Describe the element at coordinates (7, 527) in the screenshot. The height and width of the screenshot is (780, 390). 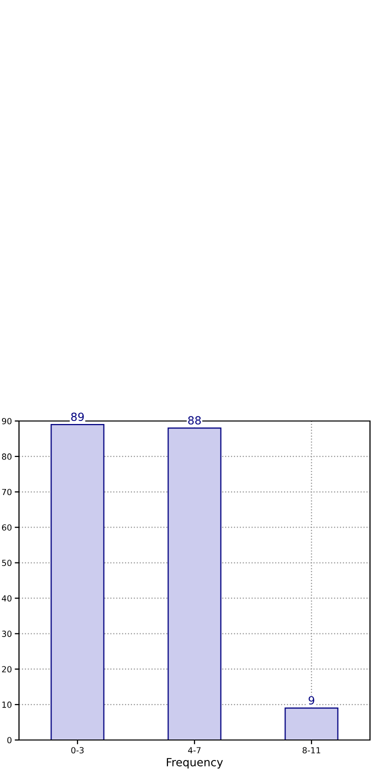
I see `y-tick-label: 60` at that location.